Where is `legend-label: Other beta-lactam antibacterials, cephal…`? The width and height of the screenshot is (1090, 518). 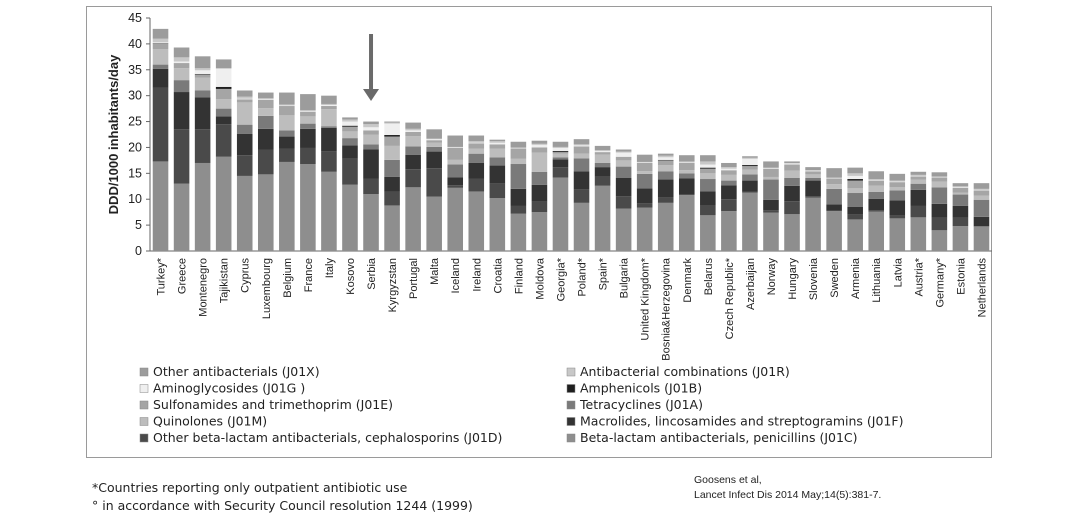 legend-label: Other beta-lactam antibacterials, cephal… is located at coordinates (327, 437).